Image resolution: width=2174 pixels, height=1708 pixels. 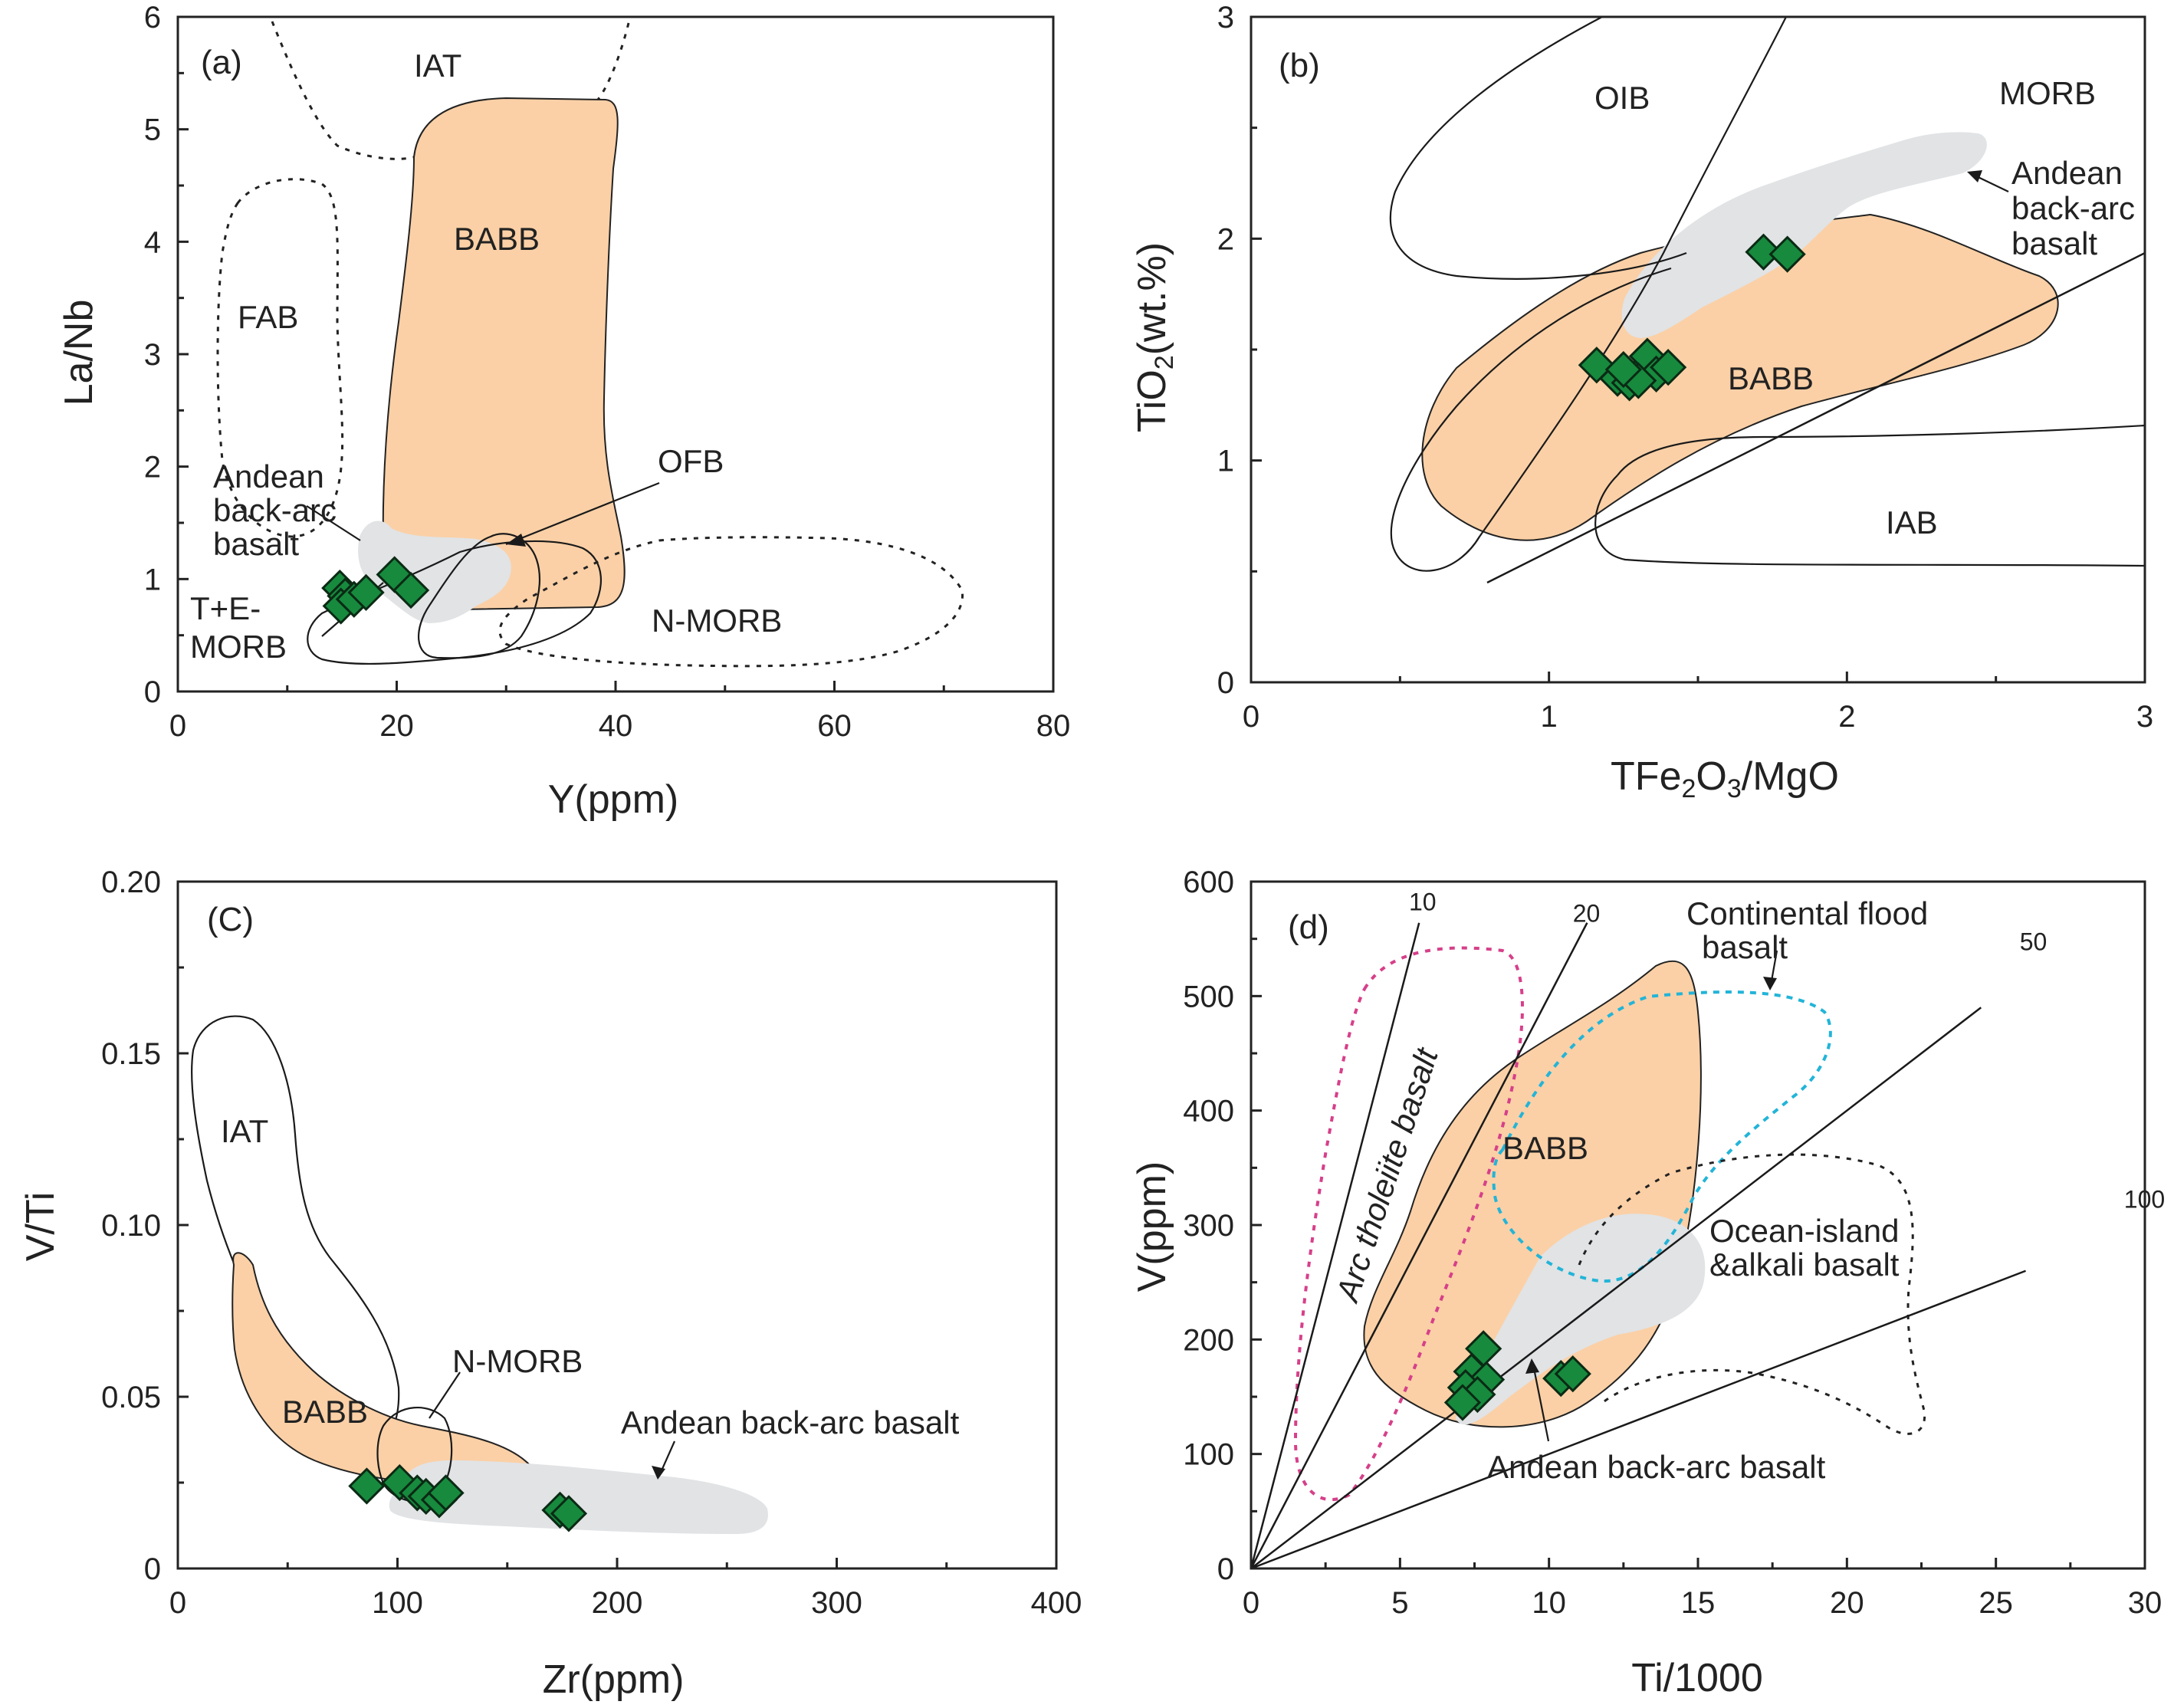 I want to click on babb-label-b: BABB, so click(x=1771, y=378).